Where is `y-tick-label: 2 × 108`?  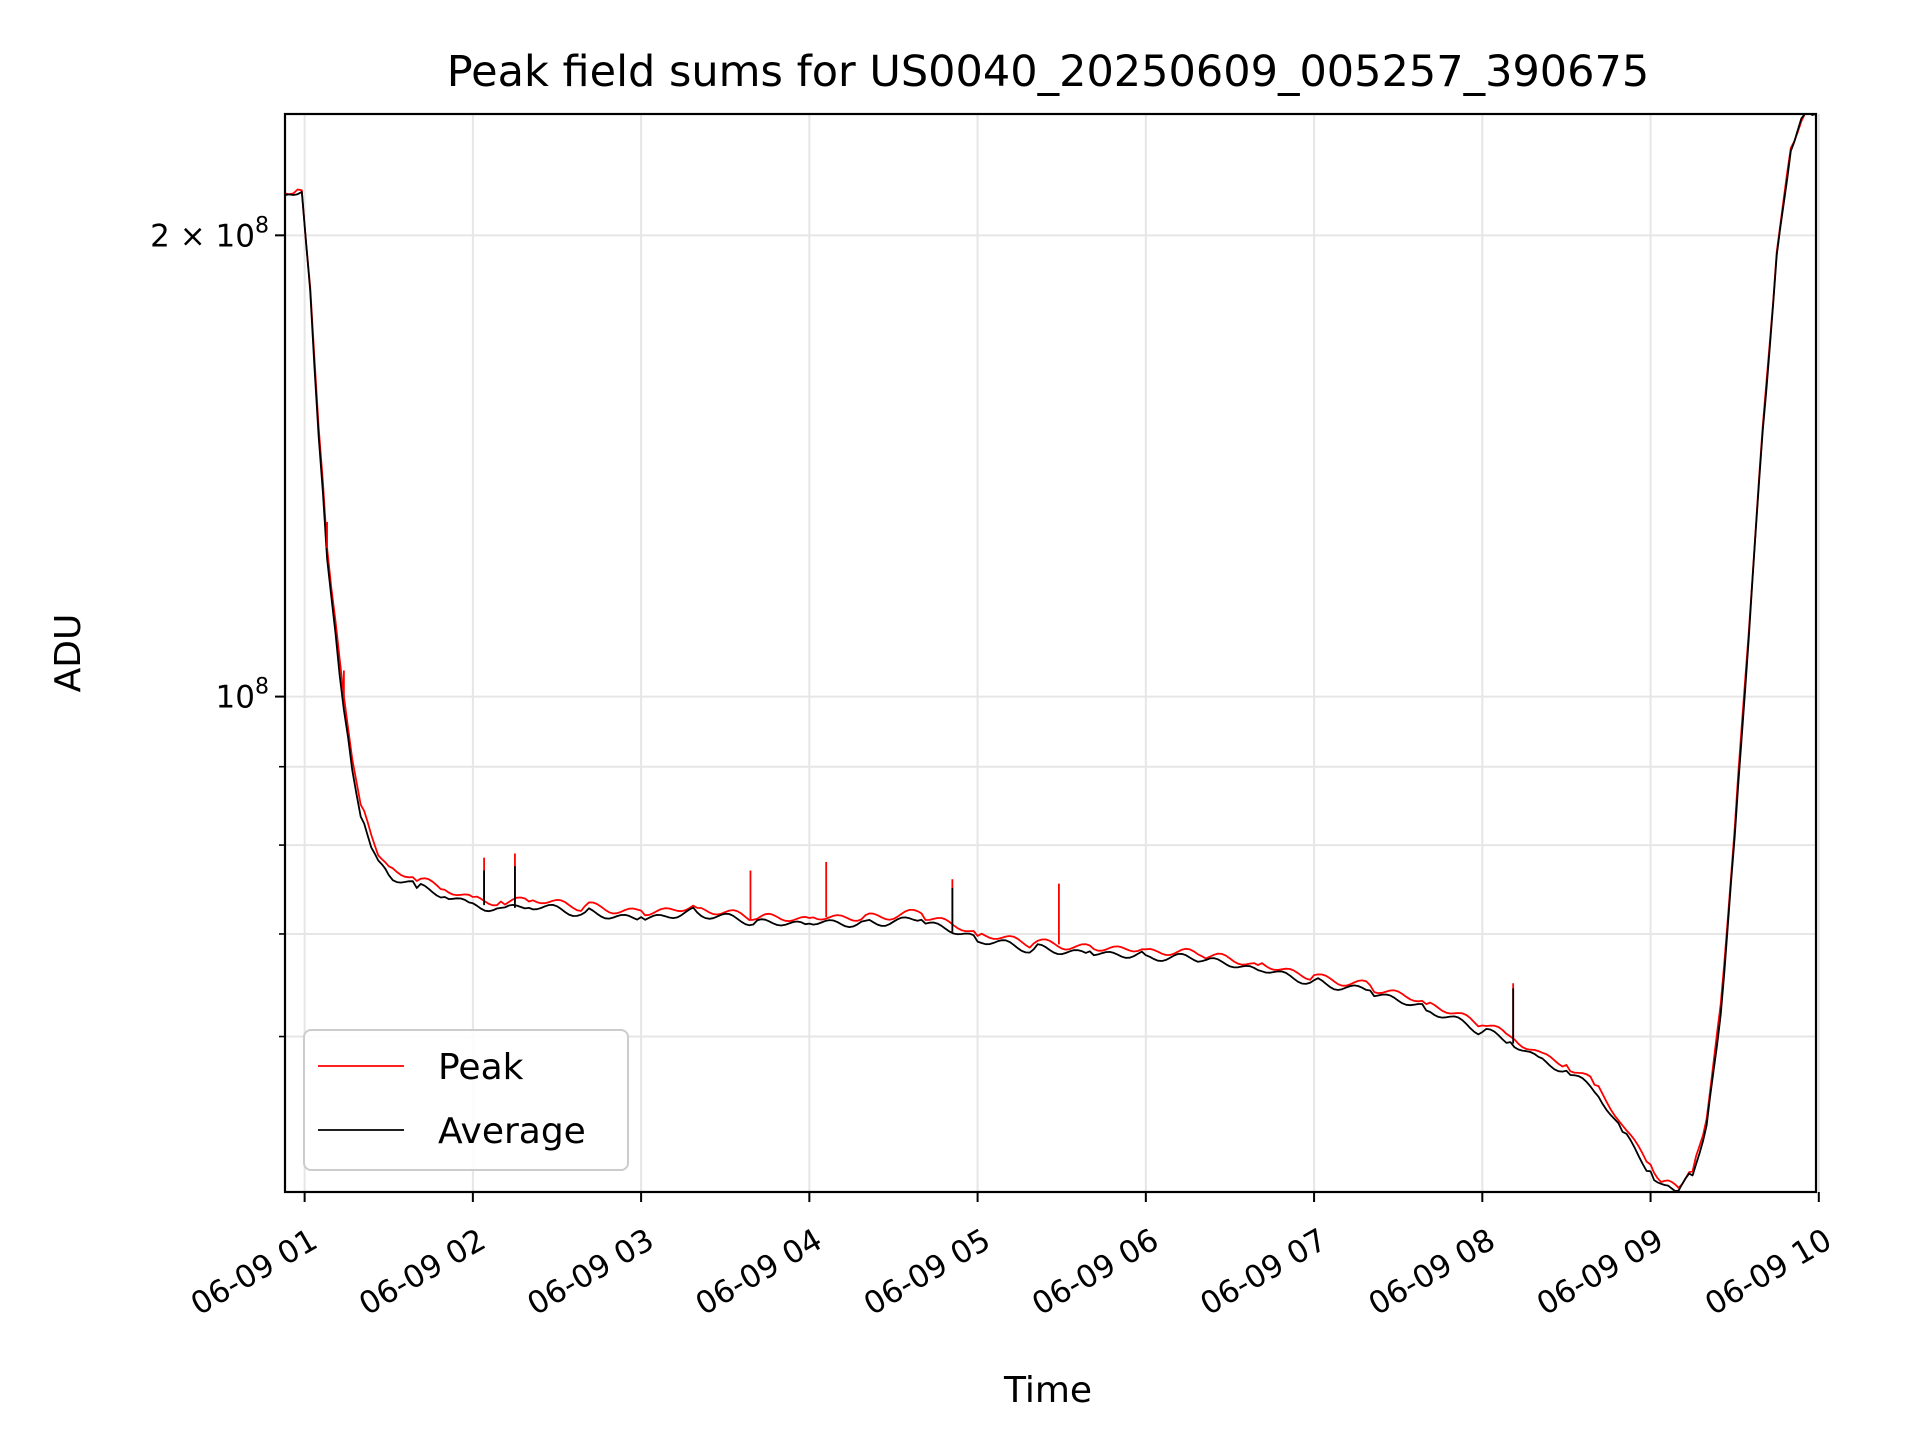
y-tick-label: 2 × 108 is located at coordinates (209, 233).